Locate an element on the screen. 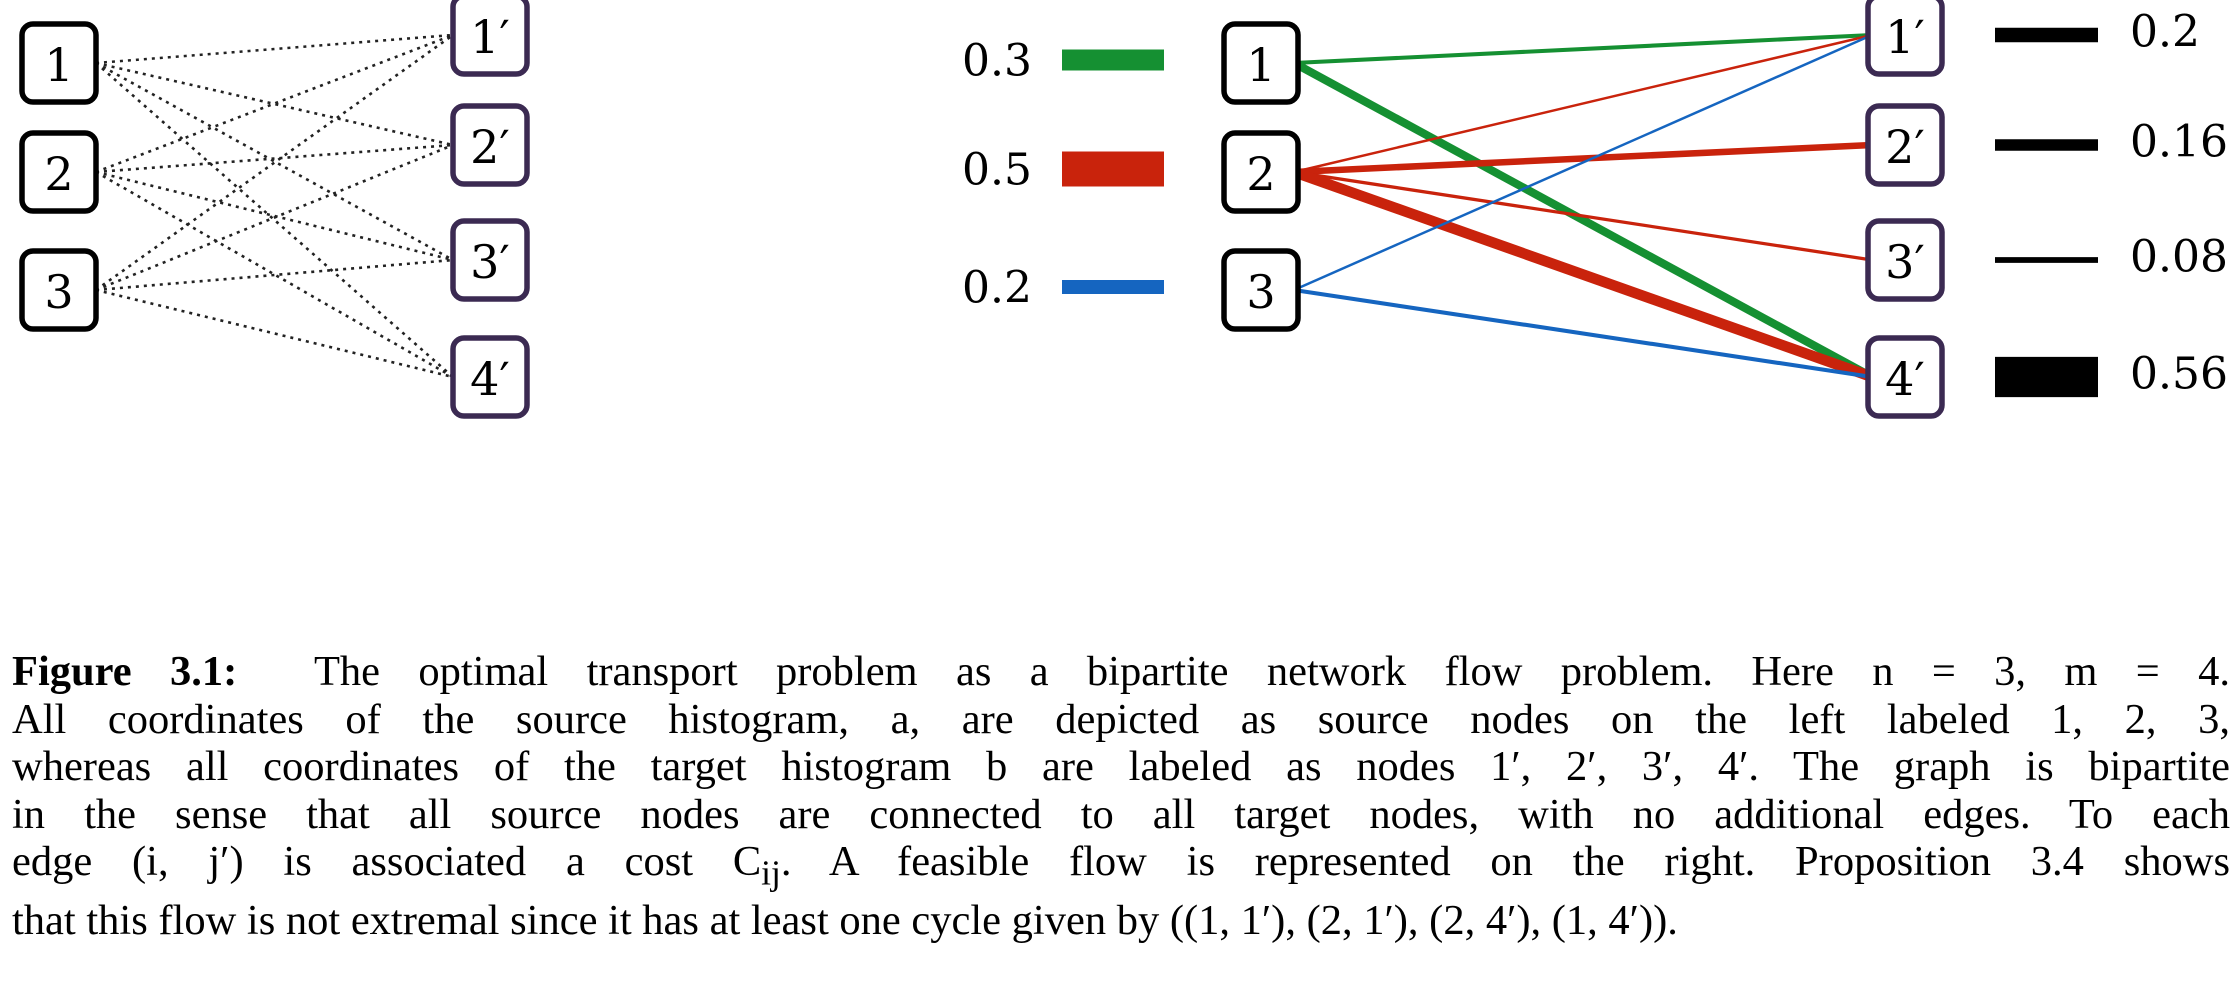 The image size is (2239, 1006). left-target-node-box-4p is located at coordinates (490, 377).